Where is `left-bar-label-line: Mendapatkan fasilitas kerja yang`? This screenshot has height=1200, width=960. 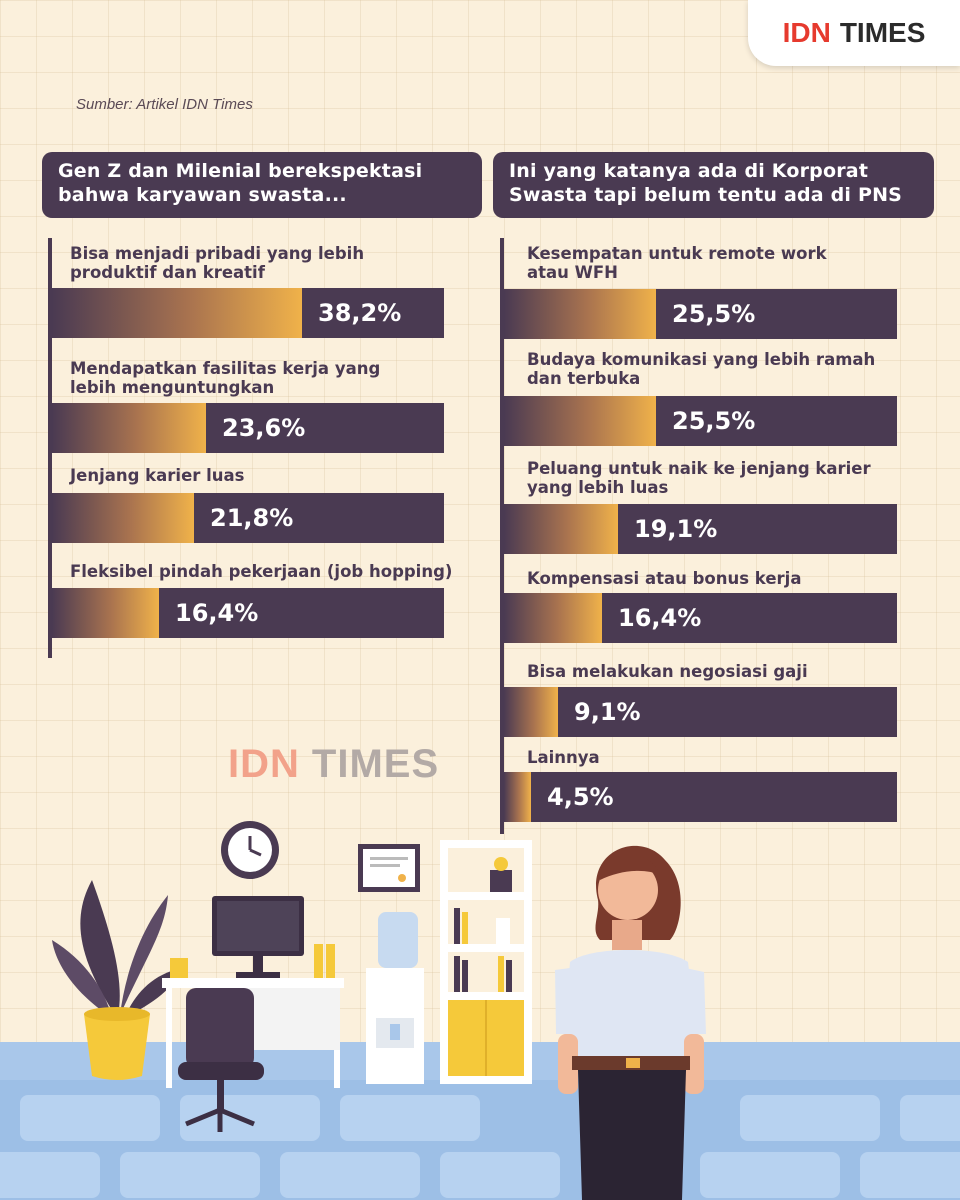
left-bar-label-line: Mendapatkan fasilitas kerja yang is located at coordinates (225, 368).